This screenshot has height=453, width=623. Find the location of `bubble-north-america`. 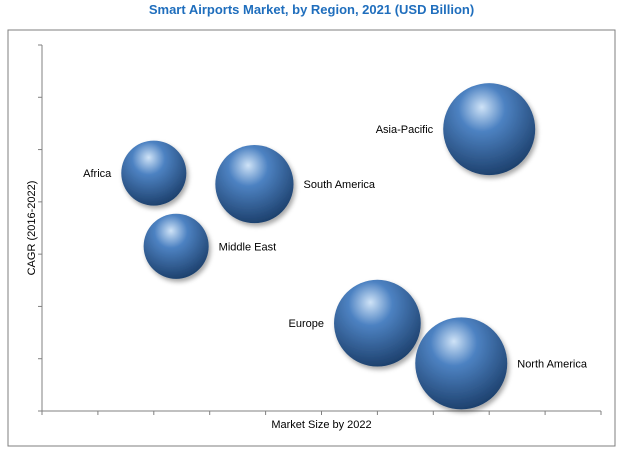

bubble-north-america is located at coordinates (461, 363).